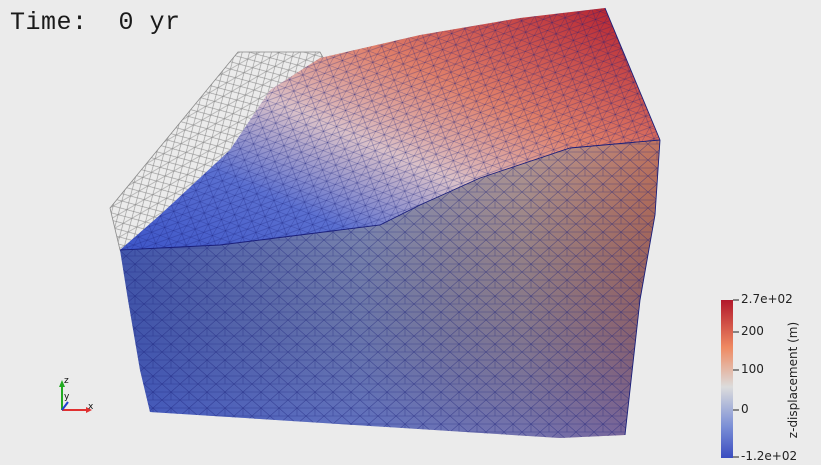 The width and height of the screenshot is (821, 465). Describe the element at coordinates (67, 397) in the screenshot. I see `axis-label-y: y` at that location.